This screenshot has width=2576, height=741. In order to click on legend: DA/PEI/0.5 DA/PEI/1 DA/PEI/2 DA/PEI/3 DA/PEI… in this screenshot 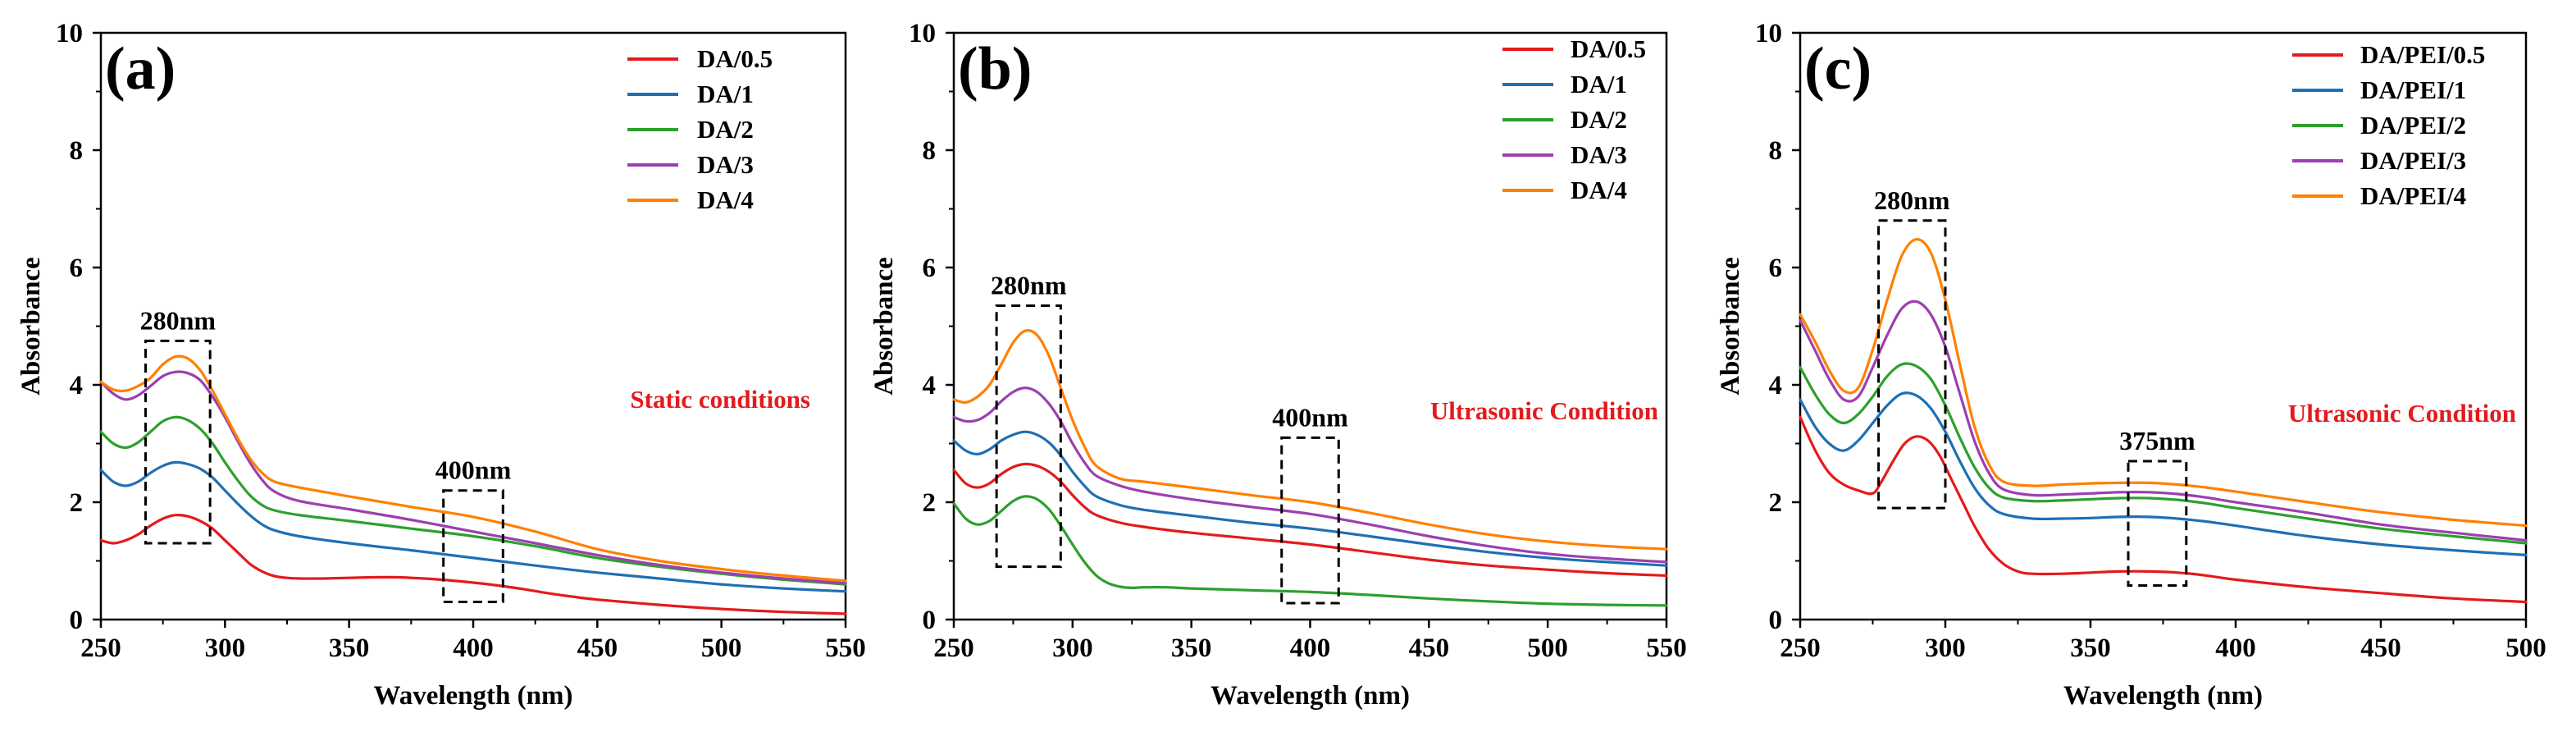, I will do `click(2388, 125)`.